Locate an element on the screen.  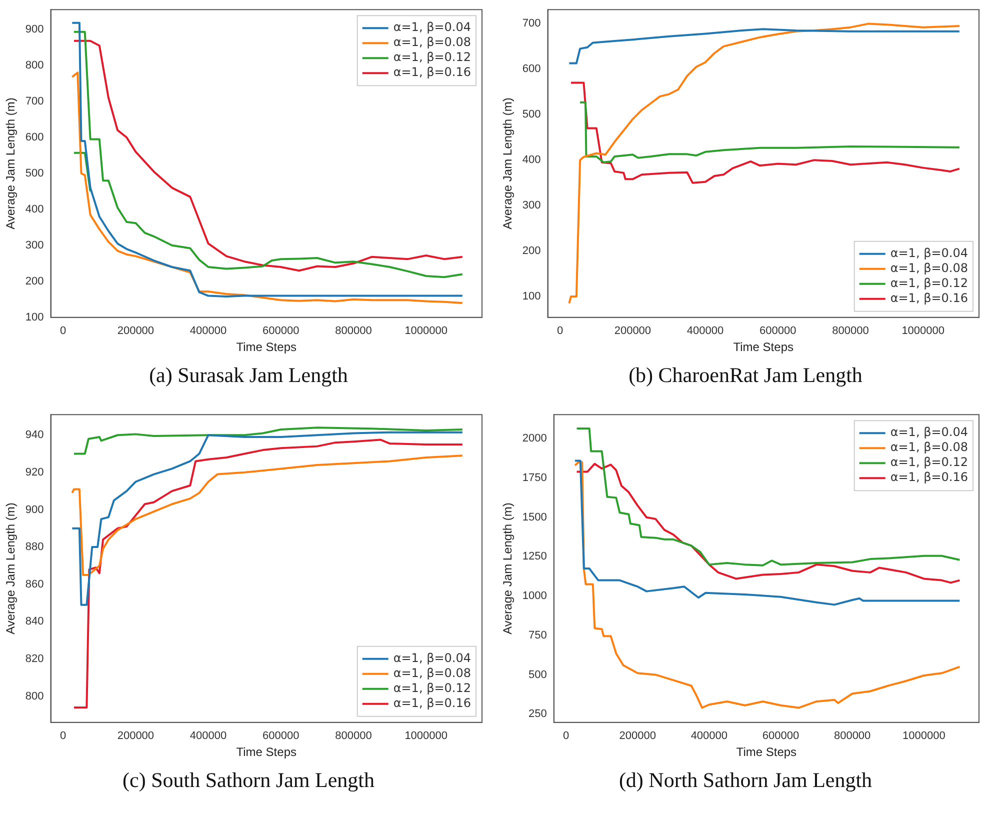
y-tick-label: 940 is located at coordinates (34, 435).